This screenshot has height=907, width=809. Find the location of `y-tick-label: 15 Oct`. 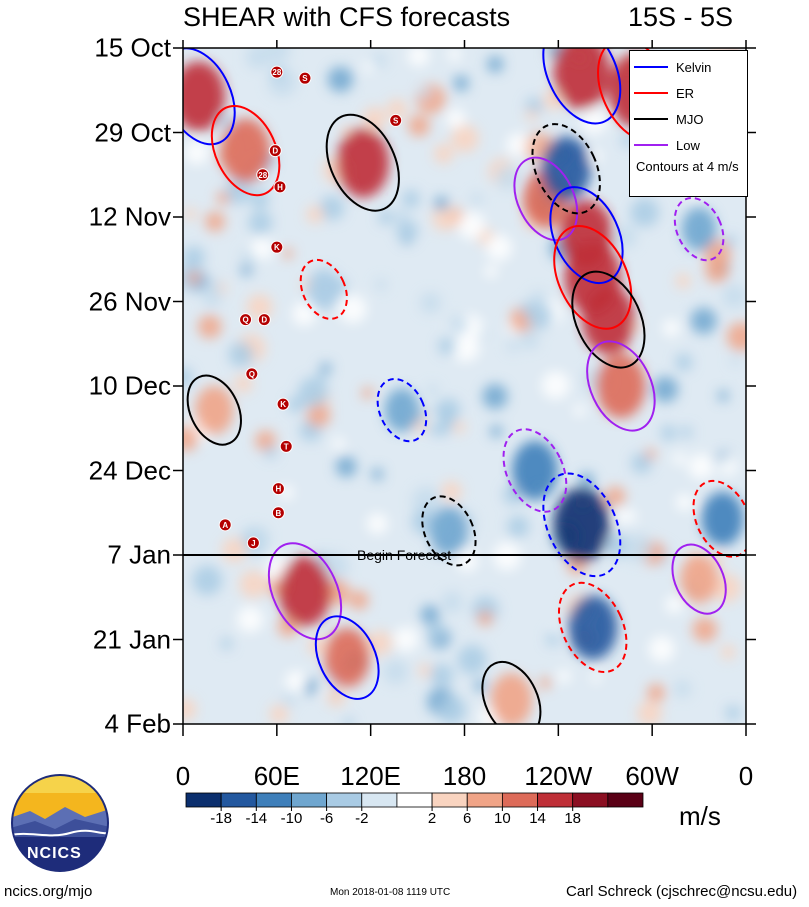

y-tick-label: 15 Oct is located at coordinates (132, 47).